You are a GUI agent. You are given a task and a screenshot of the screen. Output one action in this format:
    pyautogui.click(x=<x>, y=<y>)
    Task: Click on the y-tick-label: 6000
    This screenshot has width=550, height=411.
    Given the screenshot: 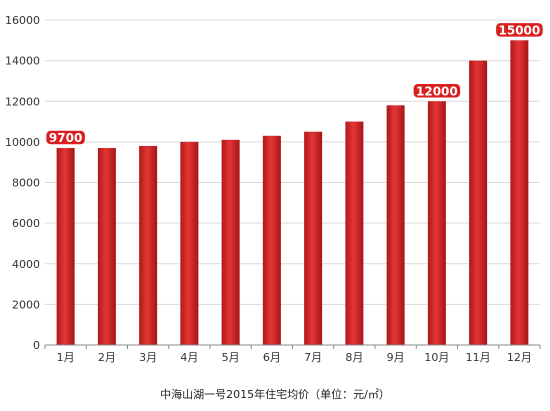 What is the action you would take?
    pyautogui.click(x=26, y=223)
    